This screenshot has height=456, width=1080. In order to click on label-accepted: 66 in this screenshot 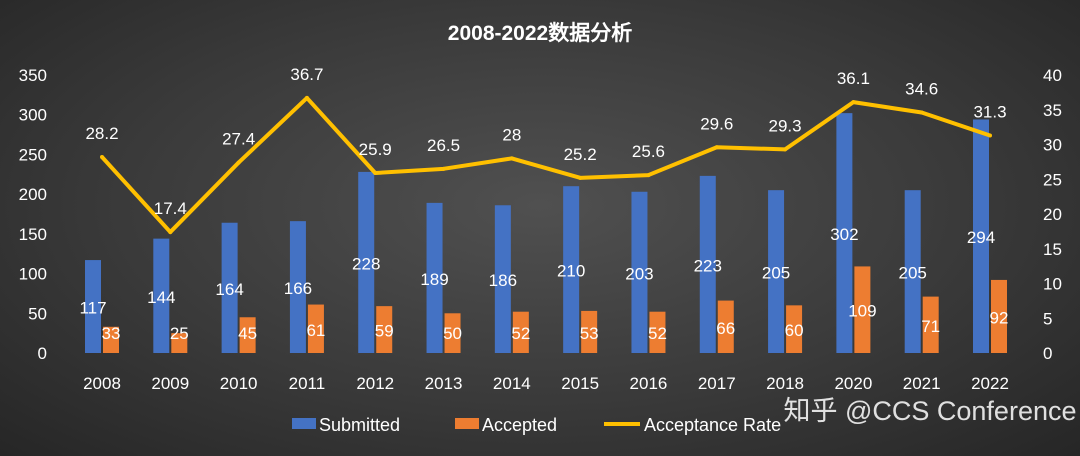, I will do `click(725, 328)`.